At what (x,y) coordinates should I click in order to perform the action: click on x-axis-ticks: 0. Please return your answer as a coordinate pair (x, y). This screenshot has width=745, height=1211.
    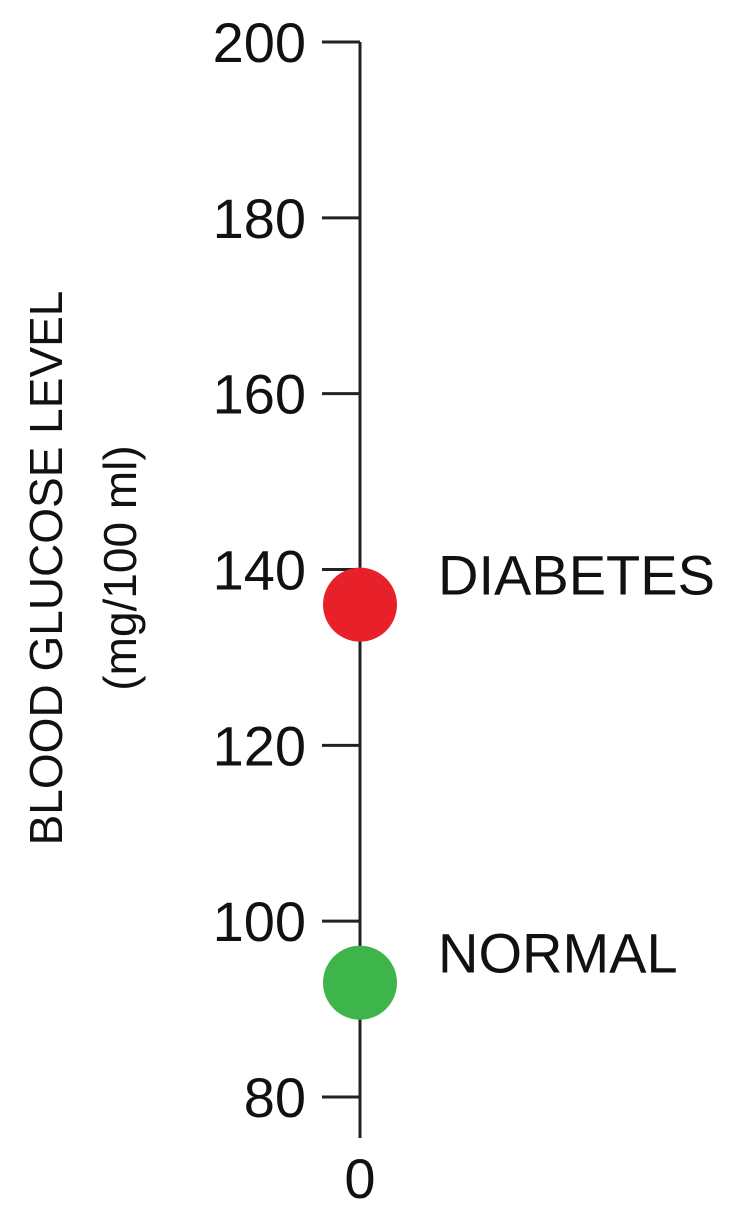
    Looking at the image, I should click on (359, 1178).